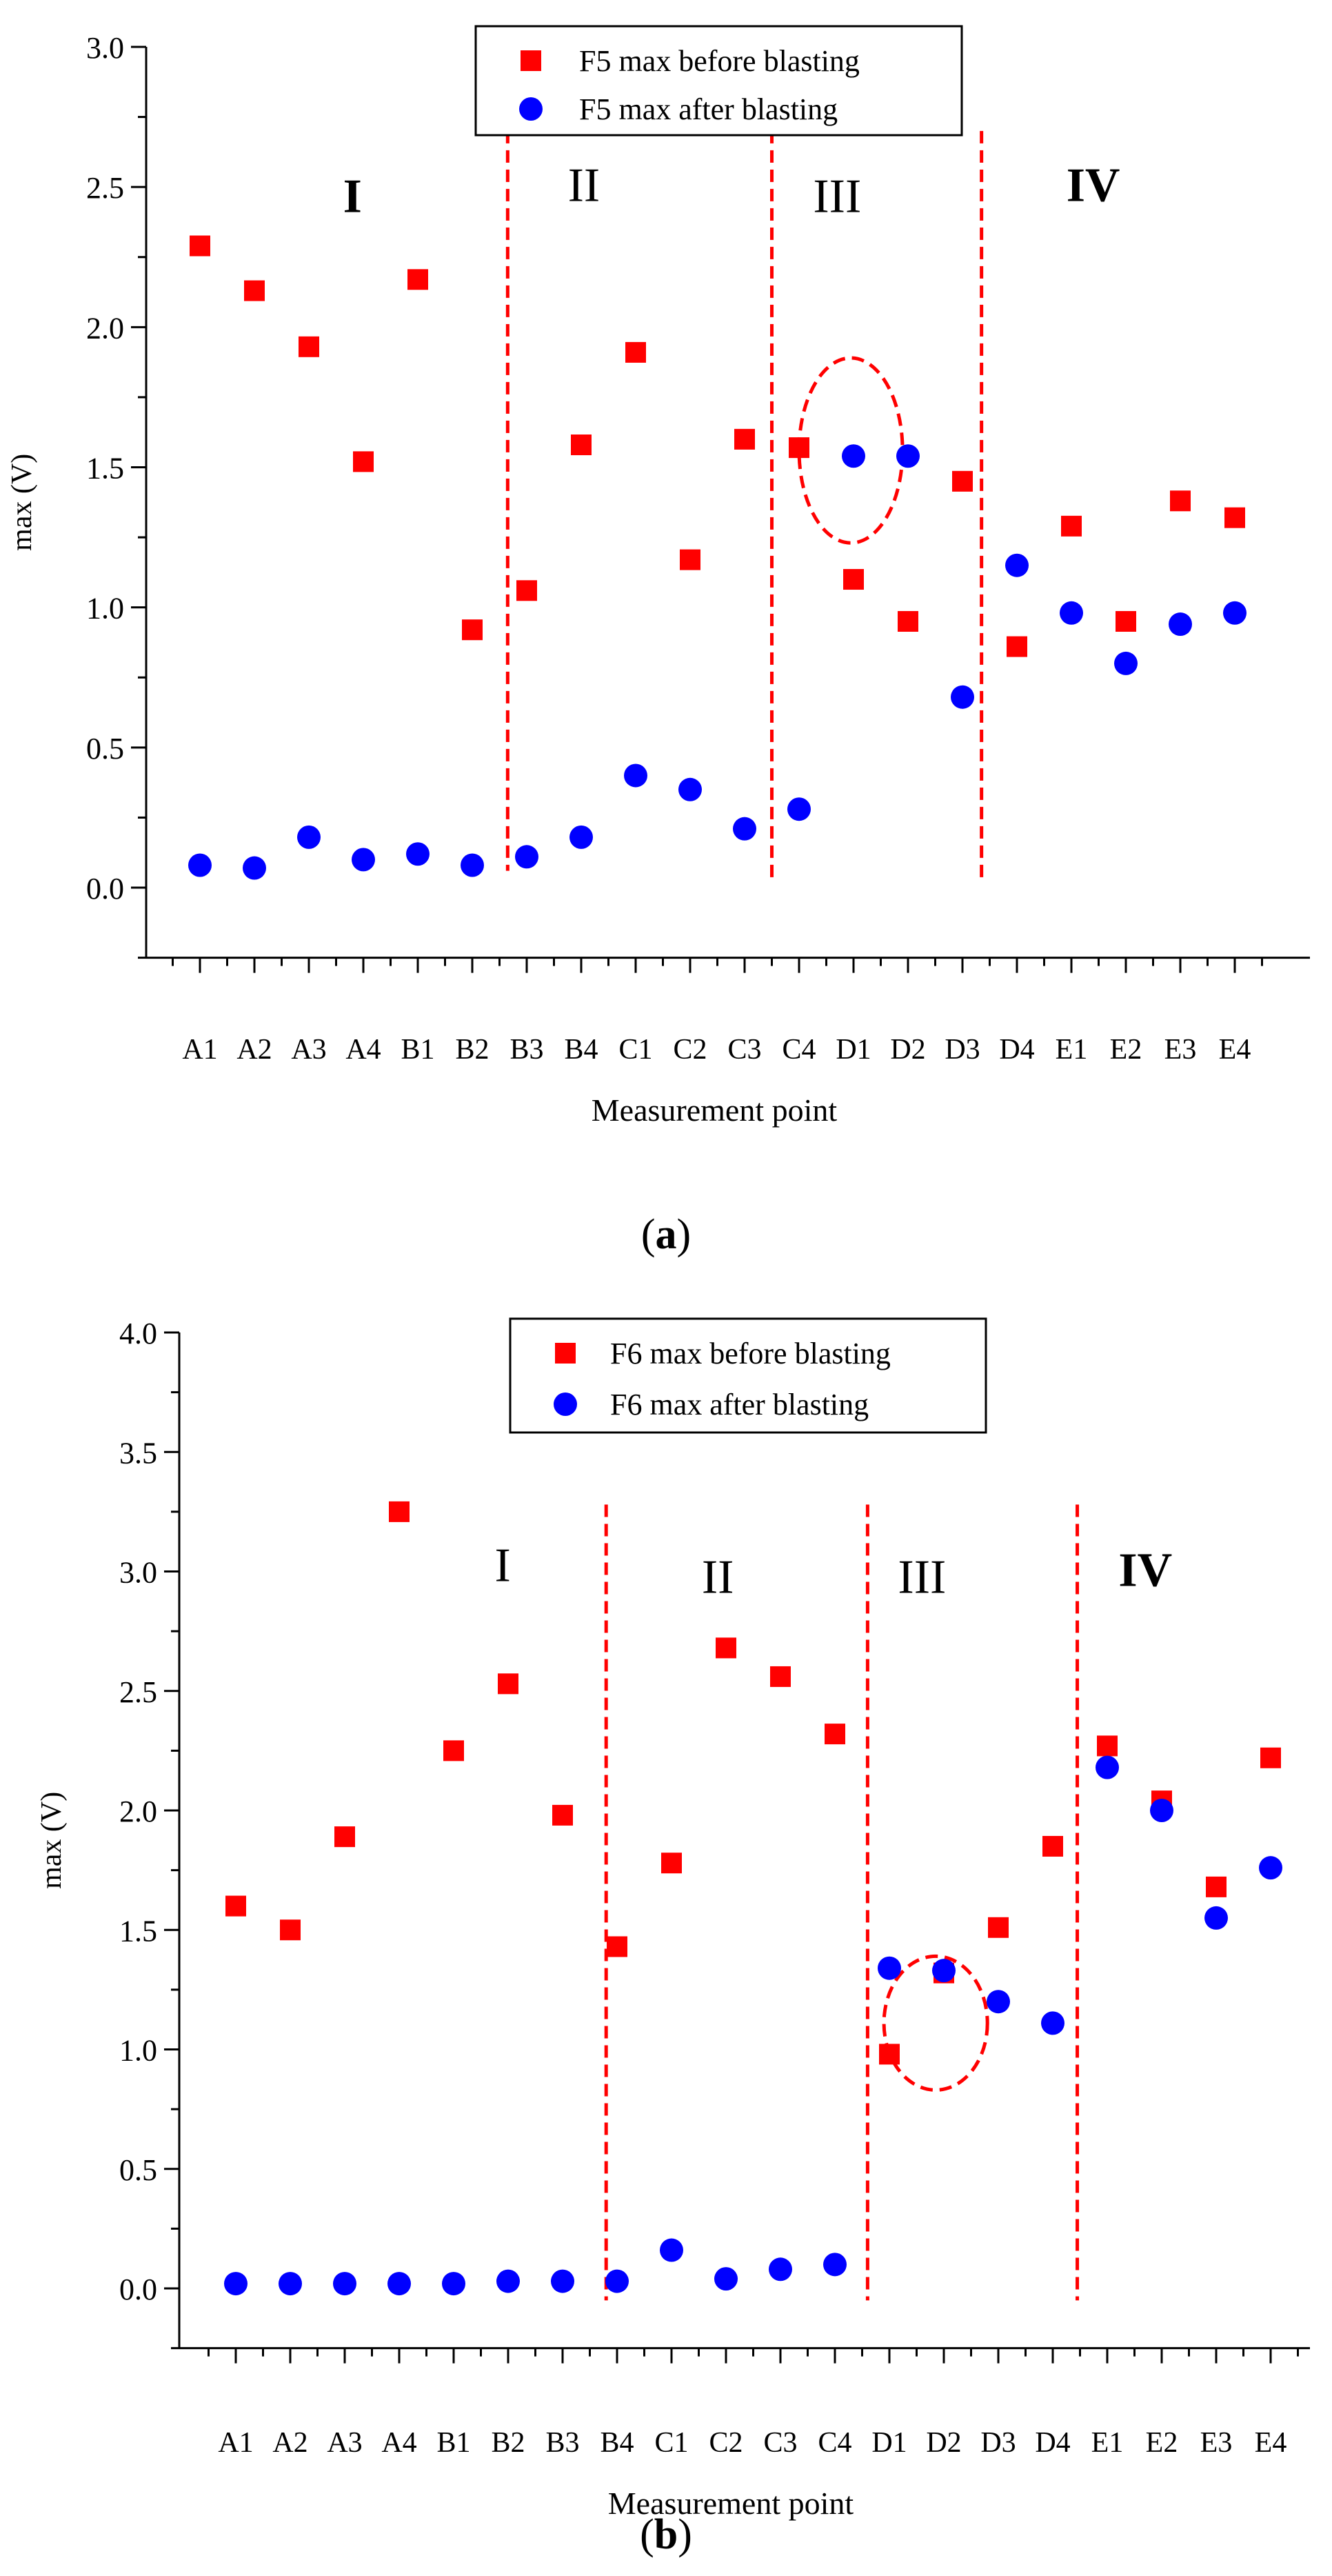 The image size is (1332, 2576). I want to click on point-before-A4, so click(399, 1511).